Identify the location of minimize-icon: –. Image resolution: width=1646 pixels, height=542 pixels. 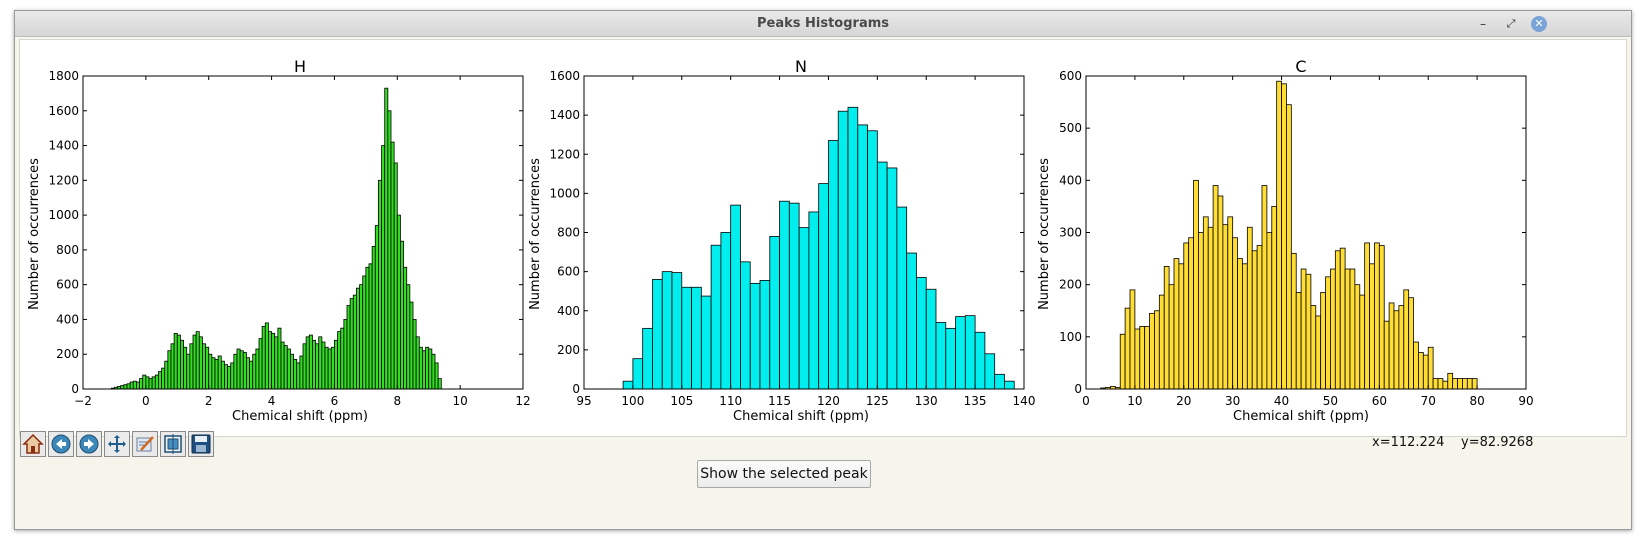
(1483, 24).